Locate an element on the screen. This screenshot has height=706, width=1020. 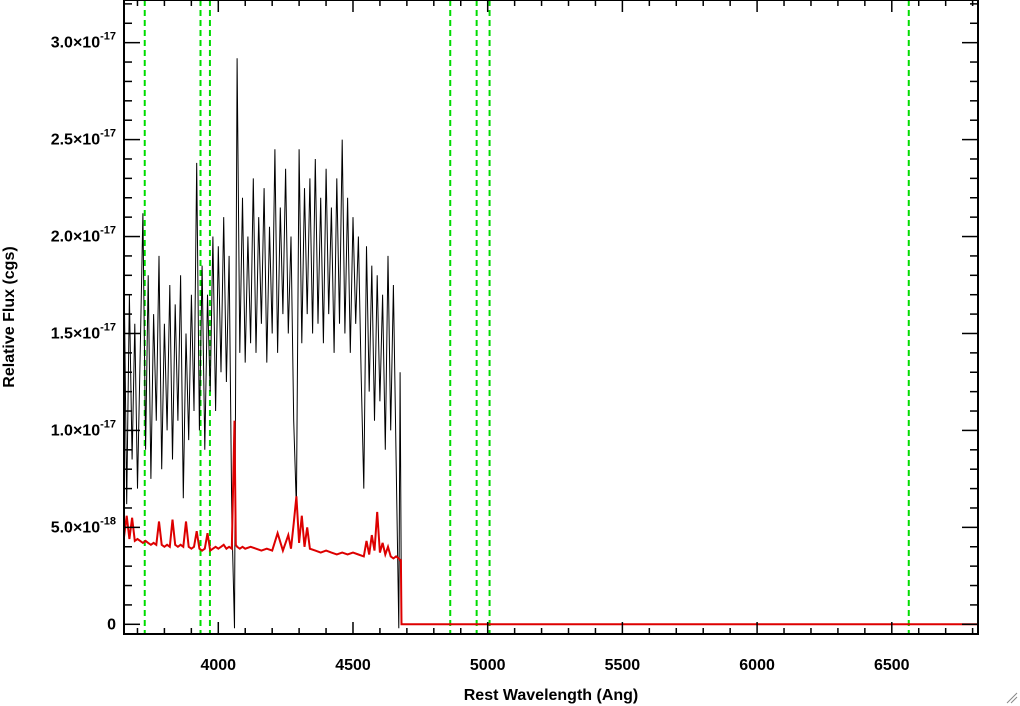
y-tick-label: 0 is located at coordinates (111, 624).